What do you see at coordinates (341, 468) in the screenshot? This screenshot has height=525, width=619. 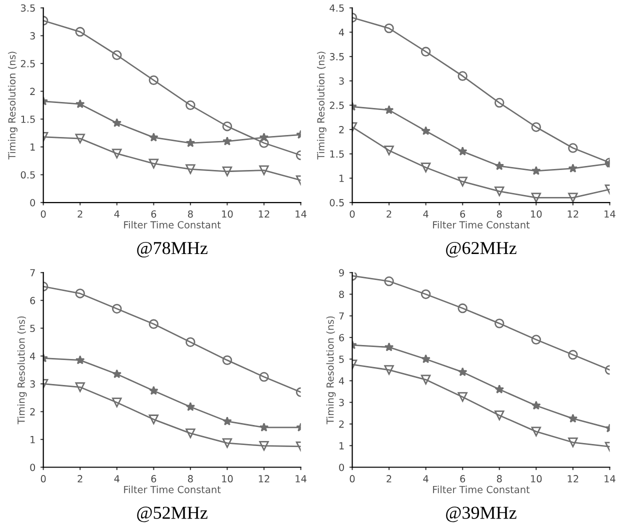 I see `y-tick-label: 0` at bounding box center [341, 468].